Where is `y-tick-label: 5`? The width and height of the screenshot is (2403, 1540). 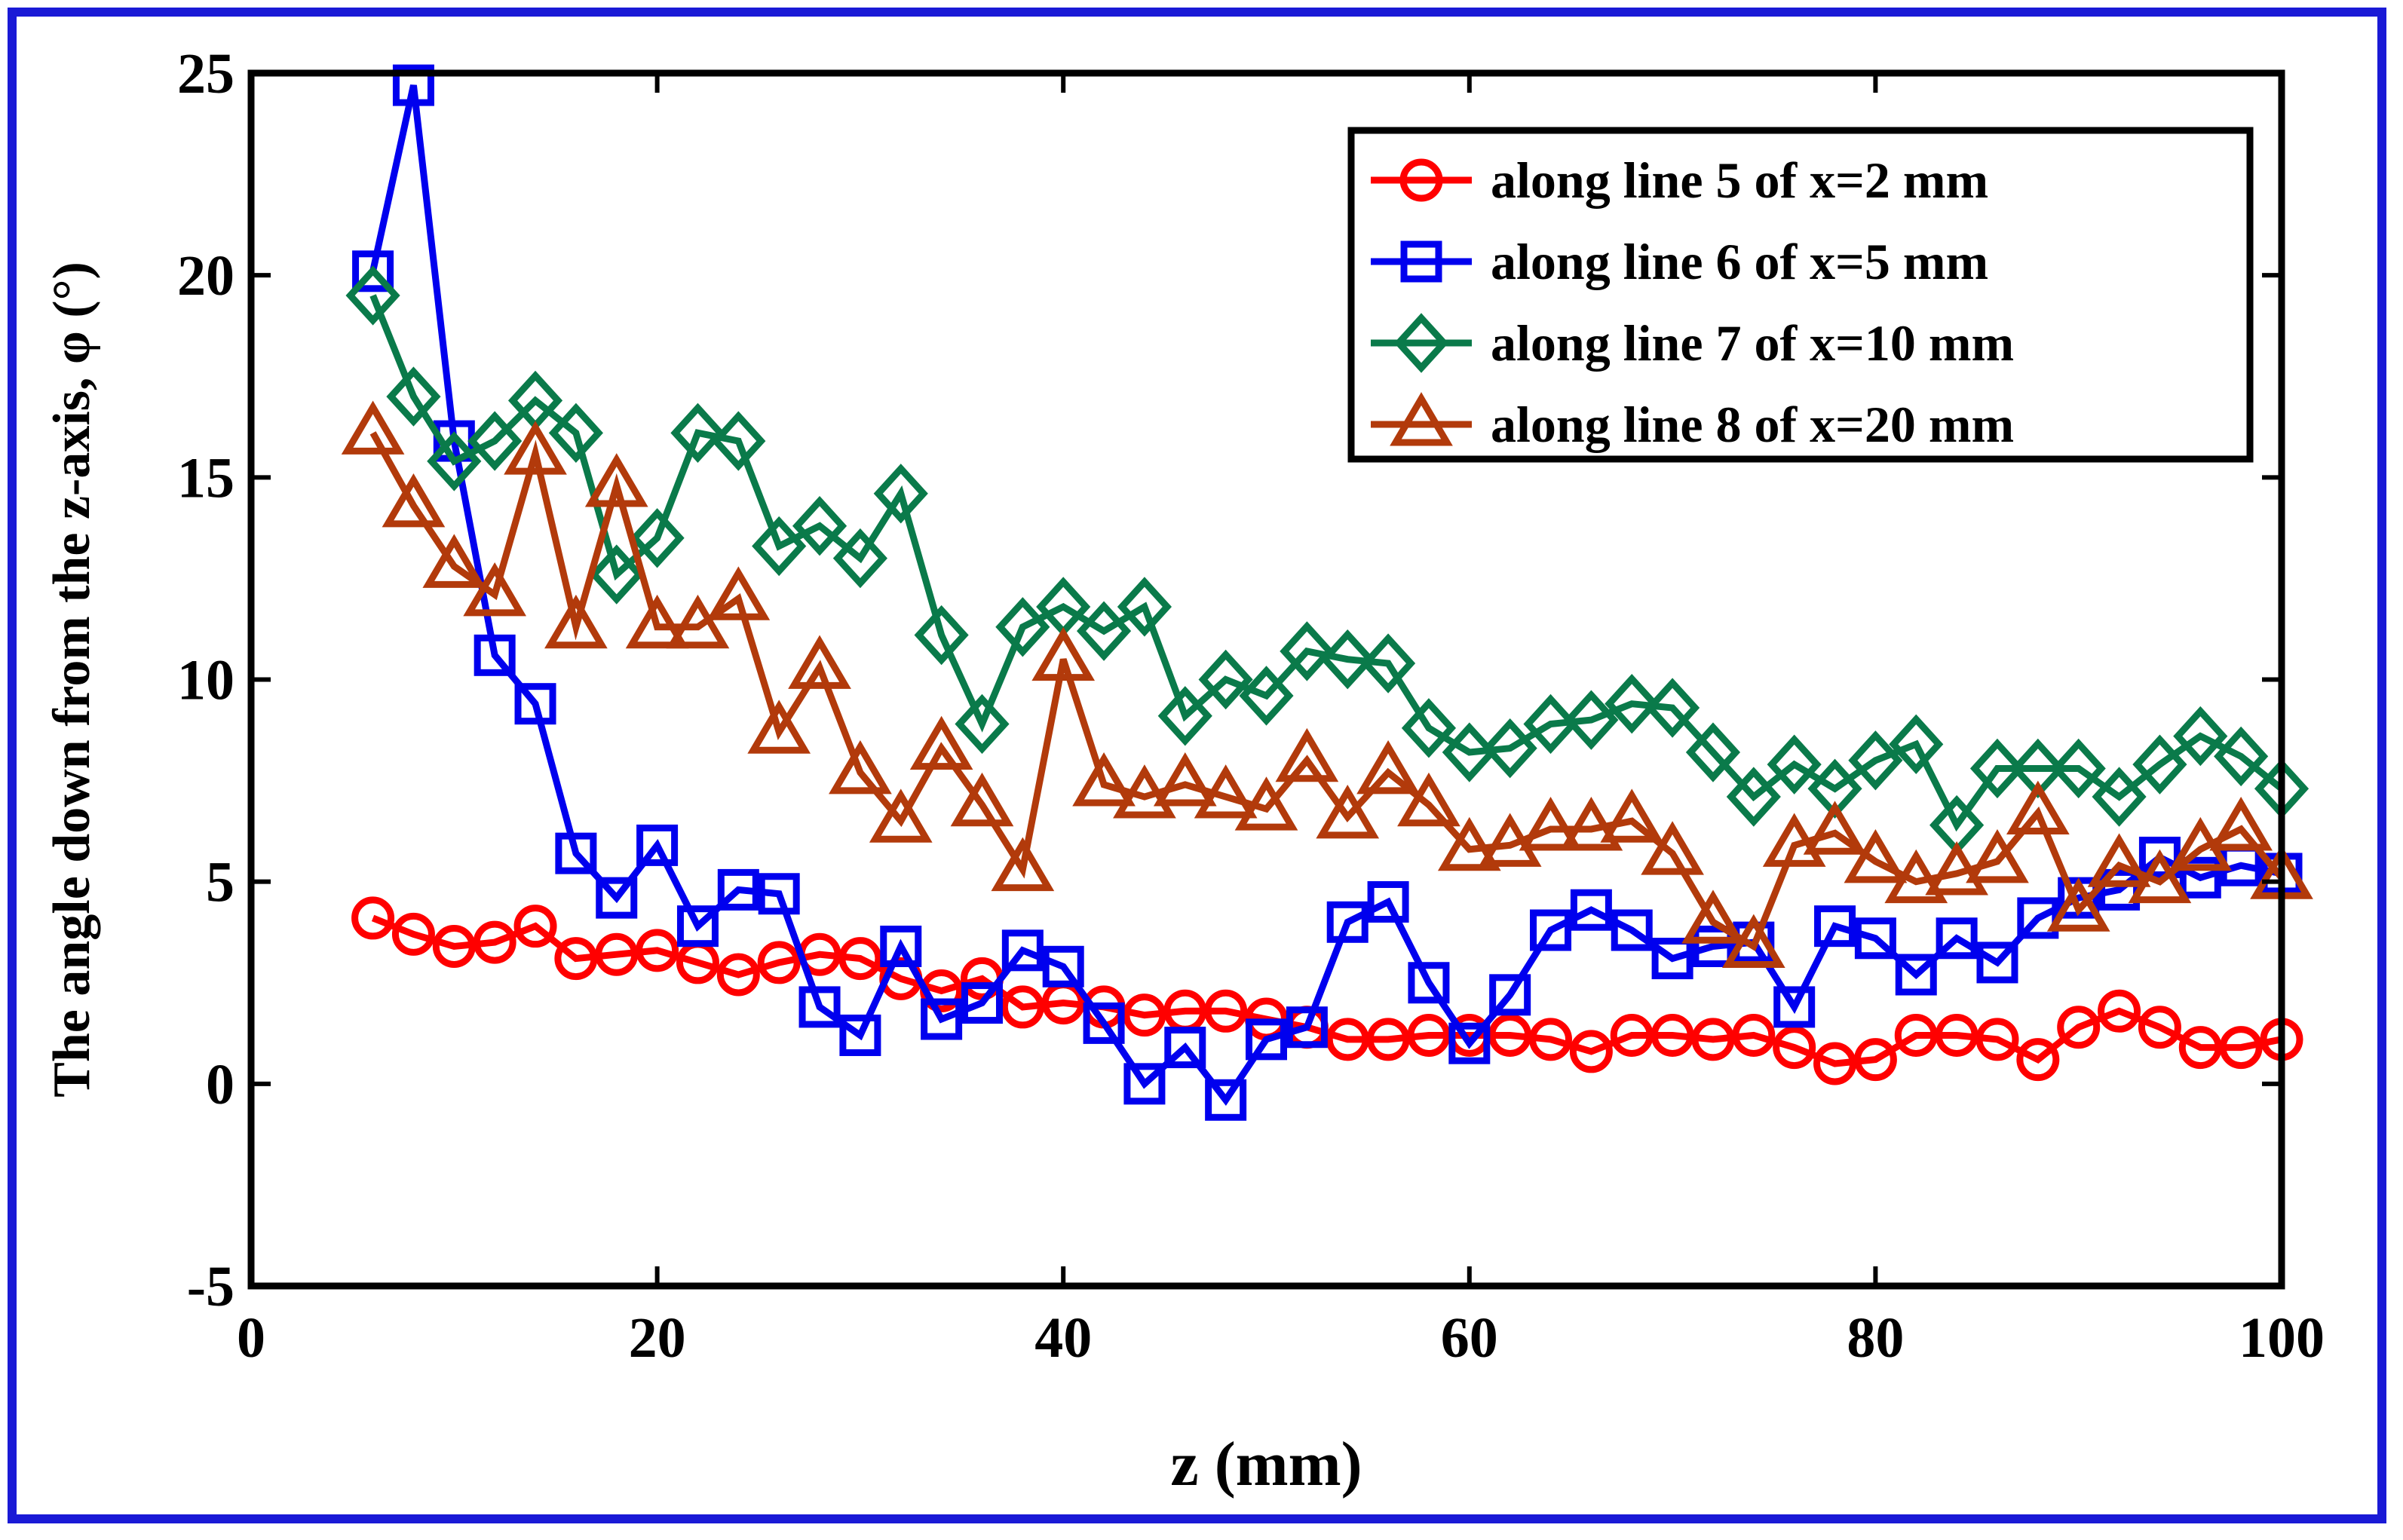
y-tick-label: 5 is located at coordinates (220, 882).